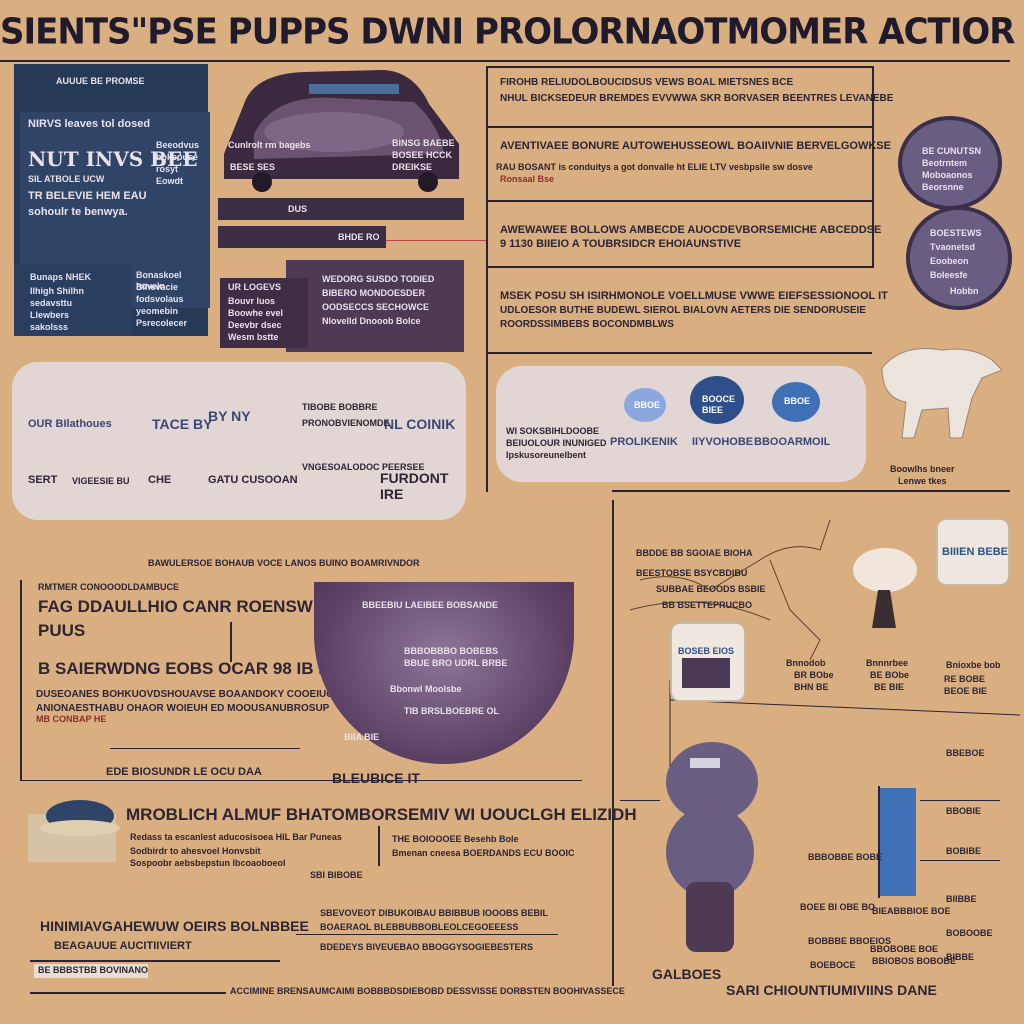  I want to click on bar-label: BBEBOE, so click(965, 753).